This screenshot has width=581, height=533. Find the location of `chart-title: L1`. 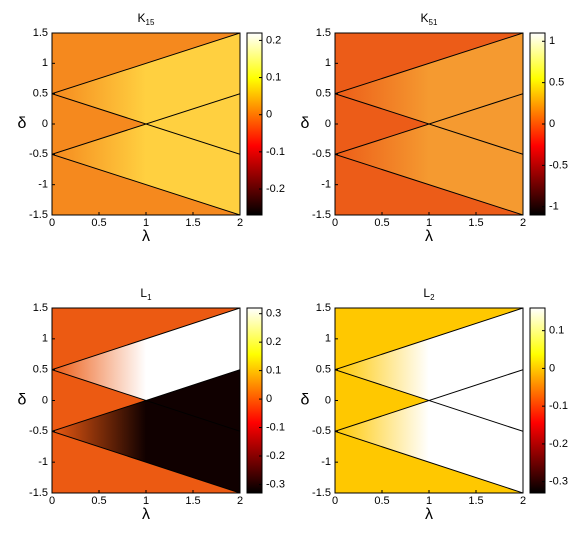

chart-title: L1 is located at coordinates (146, 294).